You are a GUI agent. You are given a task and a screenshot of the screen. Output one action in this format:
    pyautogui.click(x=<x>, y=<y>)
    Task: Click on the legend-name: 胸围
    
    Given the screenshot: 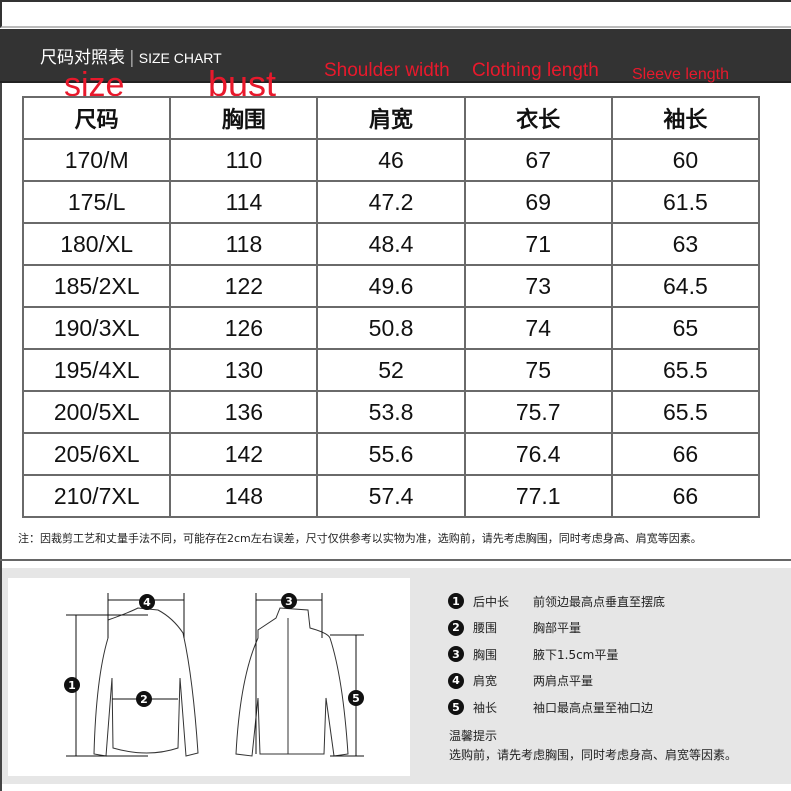 What is the action you would take?
    pyautogui.click(x=485, y=654)
    